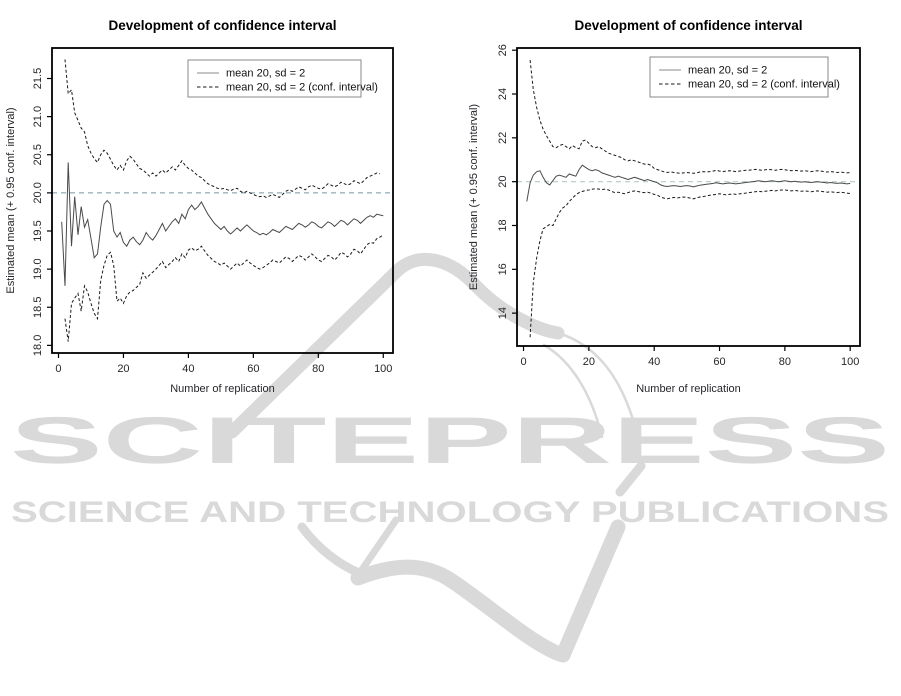  I want to click on watermark-brand: SCITEPRESS, so click(450, 440).